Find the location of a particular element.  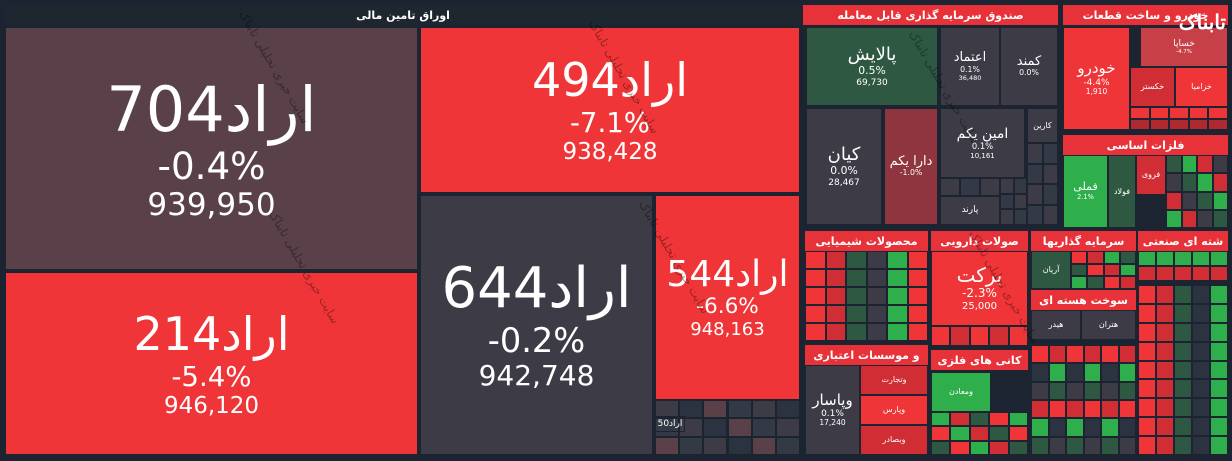

tile-change: 0.0% is located at coordinates (1029, 73).